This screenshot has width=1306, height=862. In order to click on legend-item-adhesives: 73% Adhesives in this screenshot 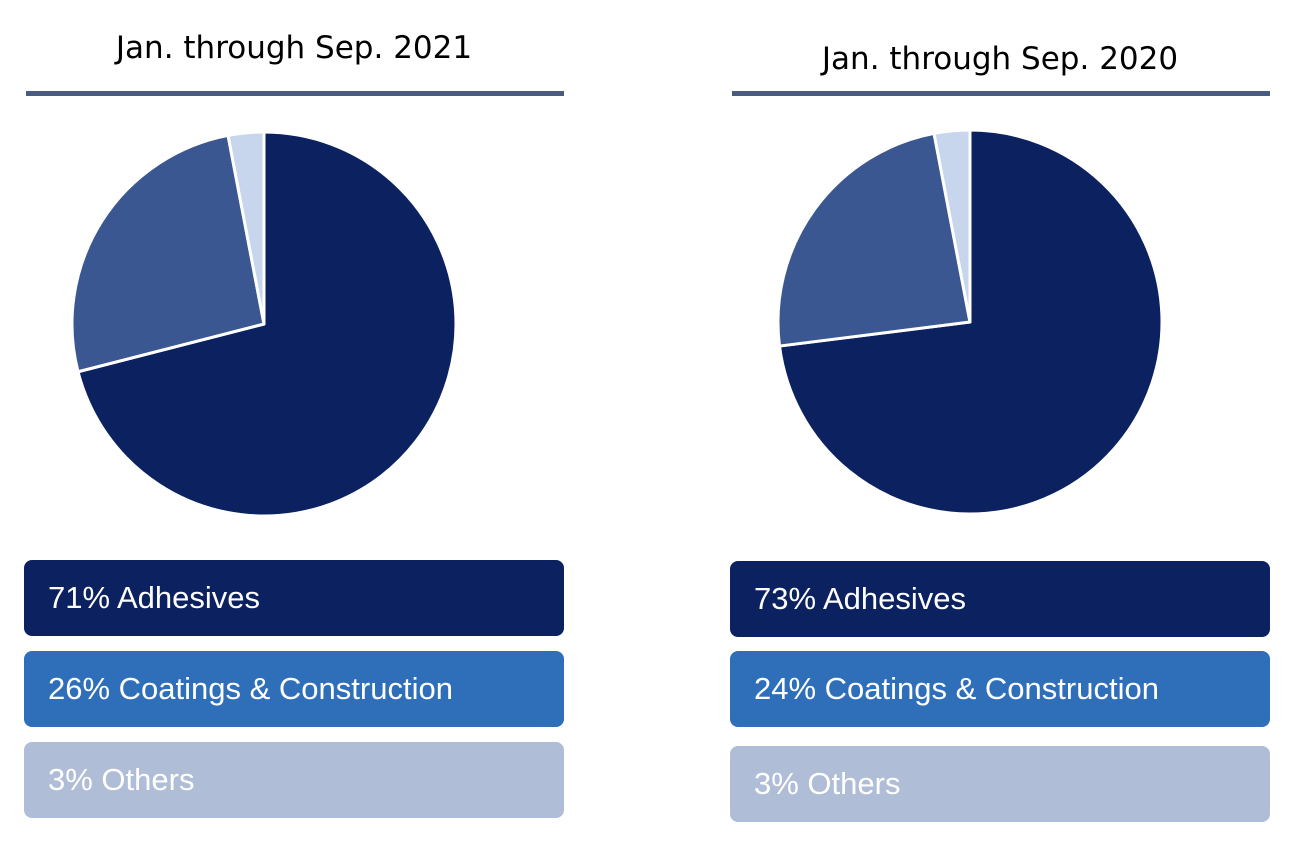, I will do `click(1000, 599)`.